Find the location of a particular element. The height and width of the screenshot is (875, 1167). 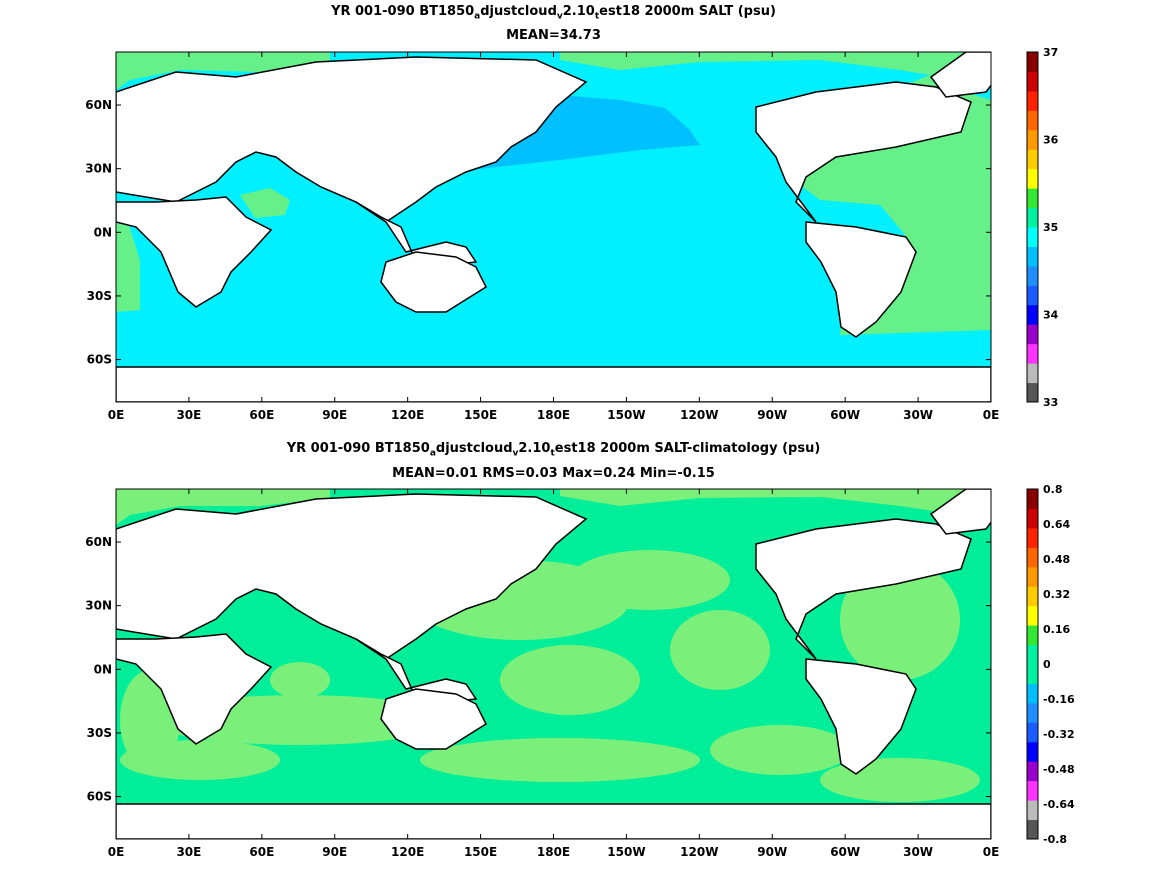

colorbar-label: -0.32 is located at coordinates (1059, 734).